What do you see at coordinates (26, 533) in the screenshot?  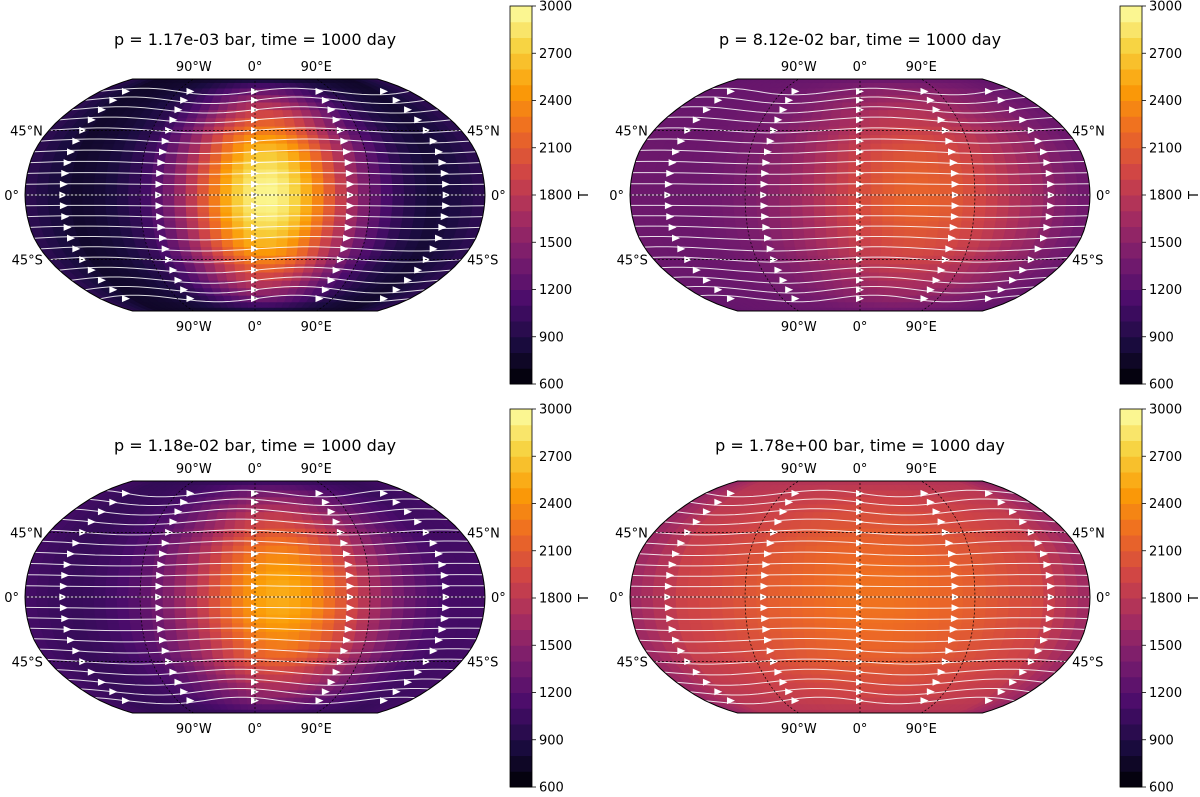 I see `lat-label-left: 45°N` at bounding box center [26, 533].